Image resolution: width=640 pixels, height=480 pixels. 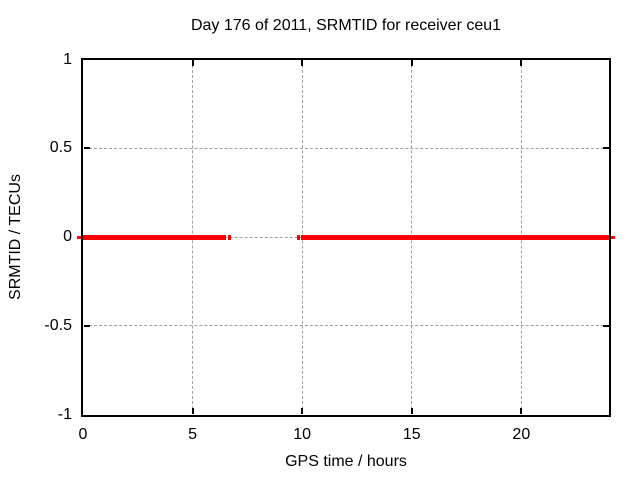 I want to click on series-edge-nub-left, so click(x=80, y=237).